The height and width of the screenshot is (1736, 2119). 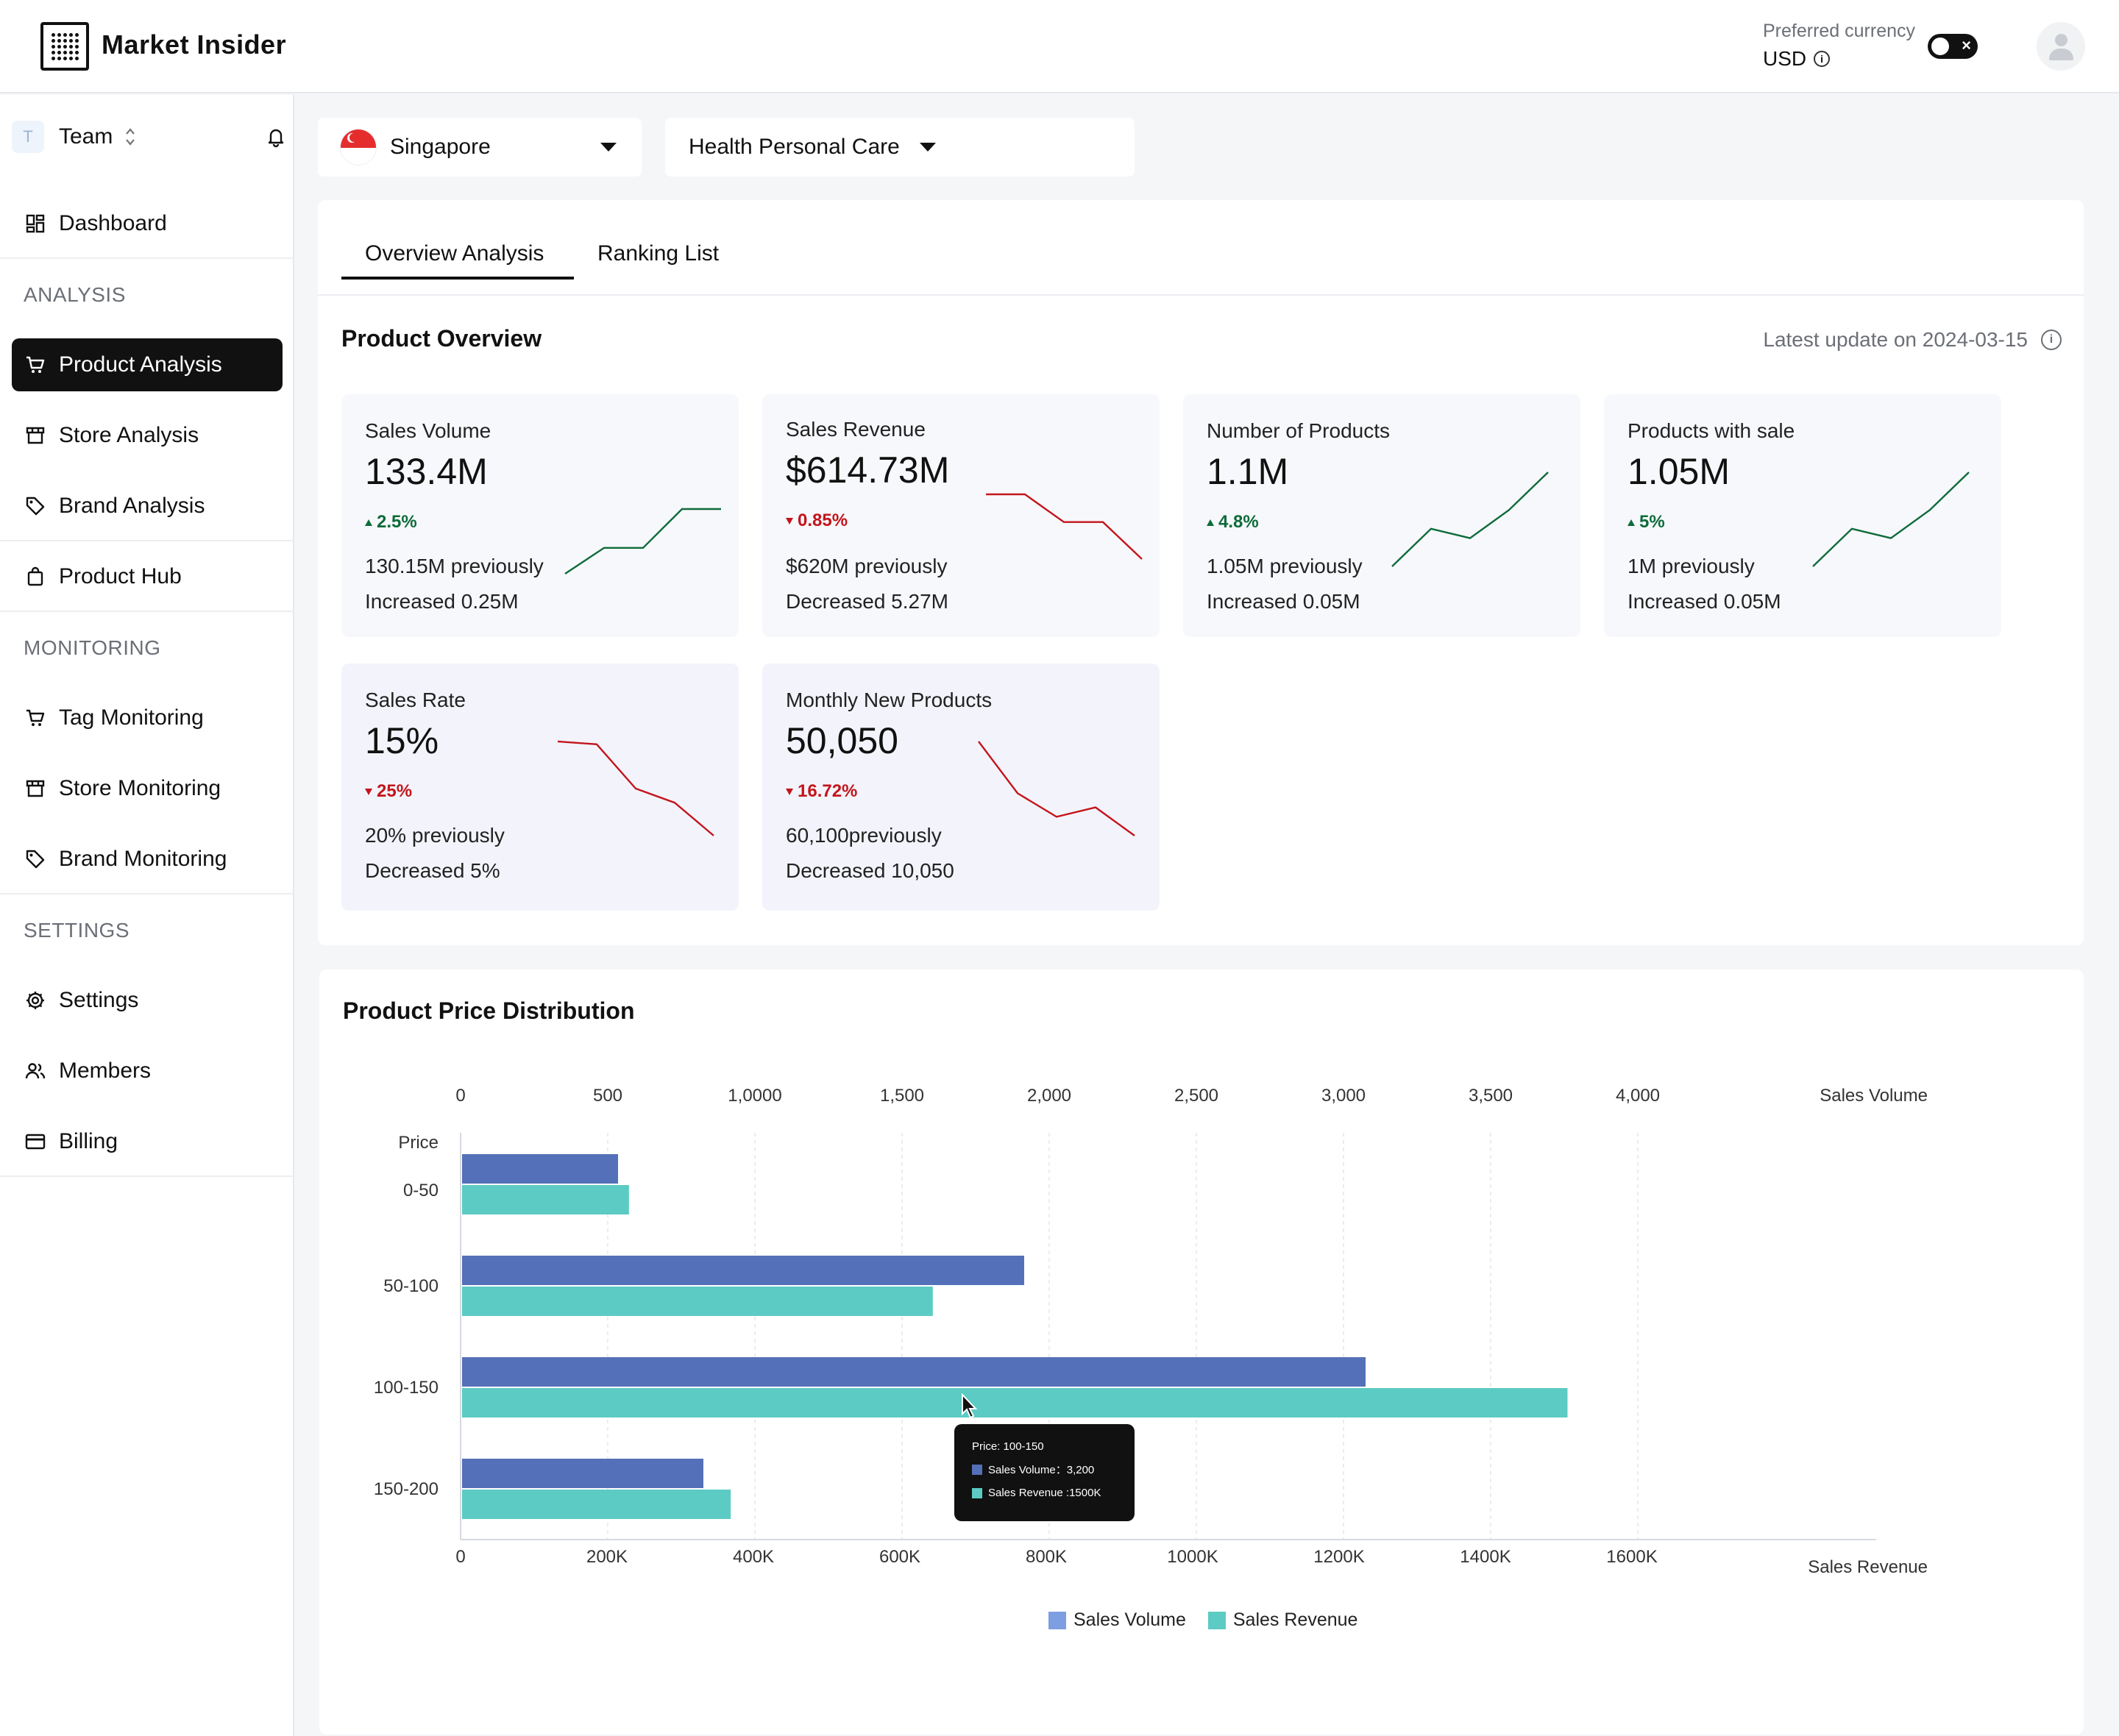 I want to click on mouse-cursor-icon, so click(x=970, y=1406).